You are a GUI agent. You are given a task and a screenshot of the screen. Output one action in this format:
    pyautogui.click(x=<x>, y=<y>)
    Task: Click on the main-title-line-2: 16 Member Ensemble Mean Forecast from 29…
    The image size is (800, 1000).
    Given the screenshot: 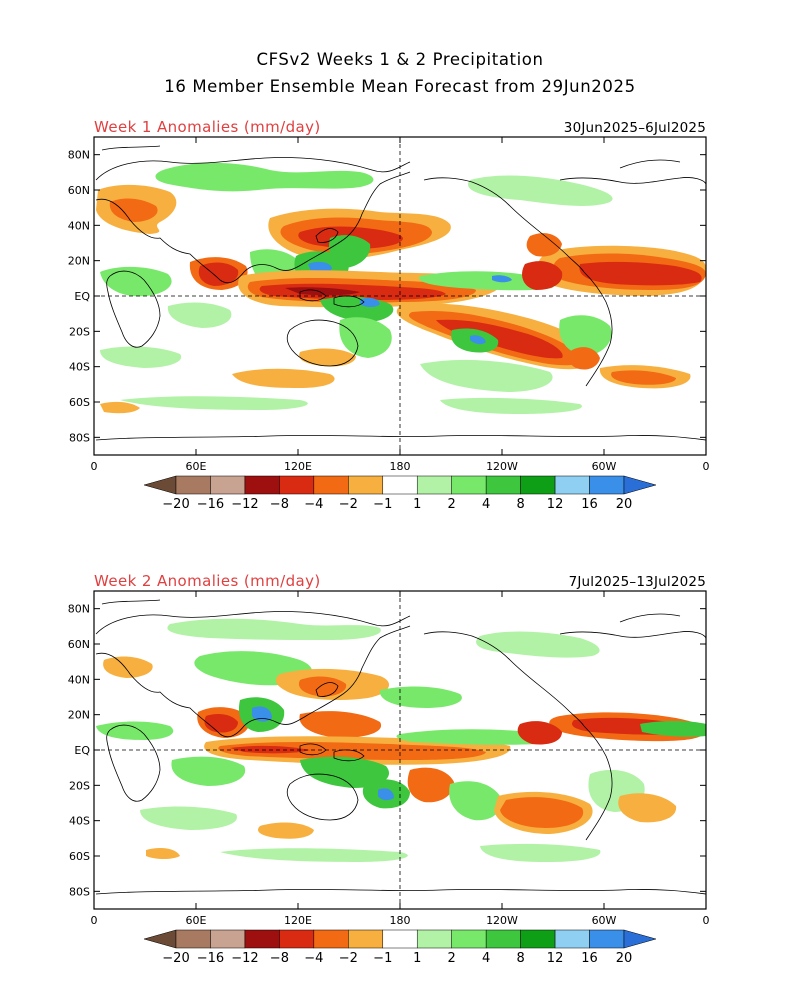 What is the action you would take?
    pyautogui.click(x=399, y=86)
    